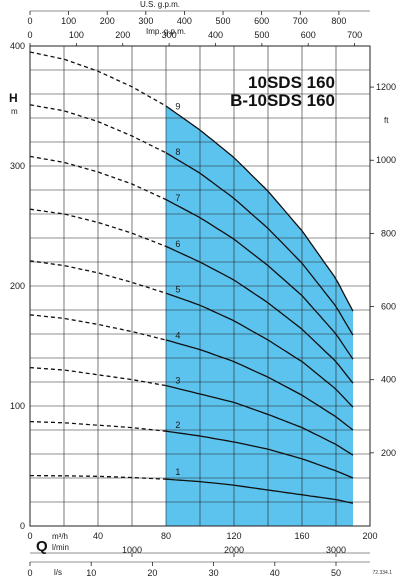  Describe the element at coordinates (259, 491) in the screenshot. I see `curve-1-solid` at that location.